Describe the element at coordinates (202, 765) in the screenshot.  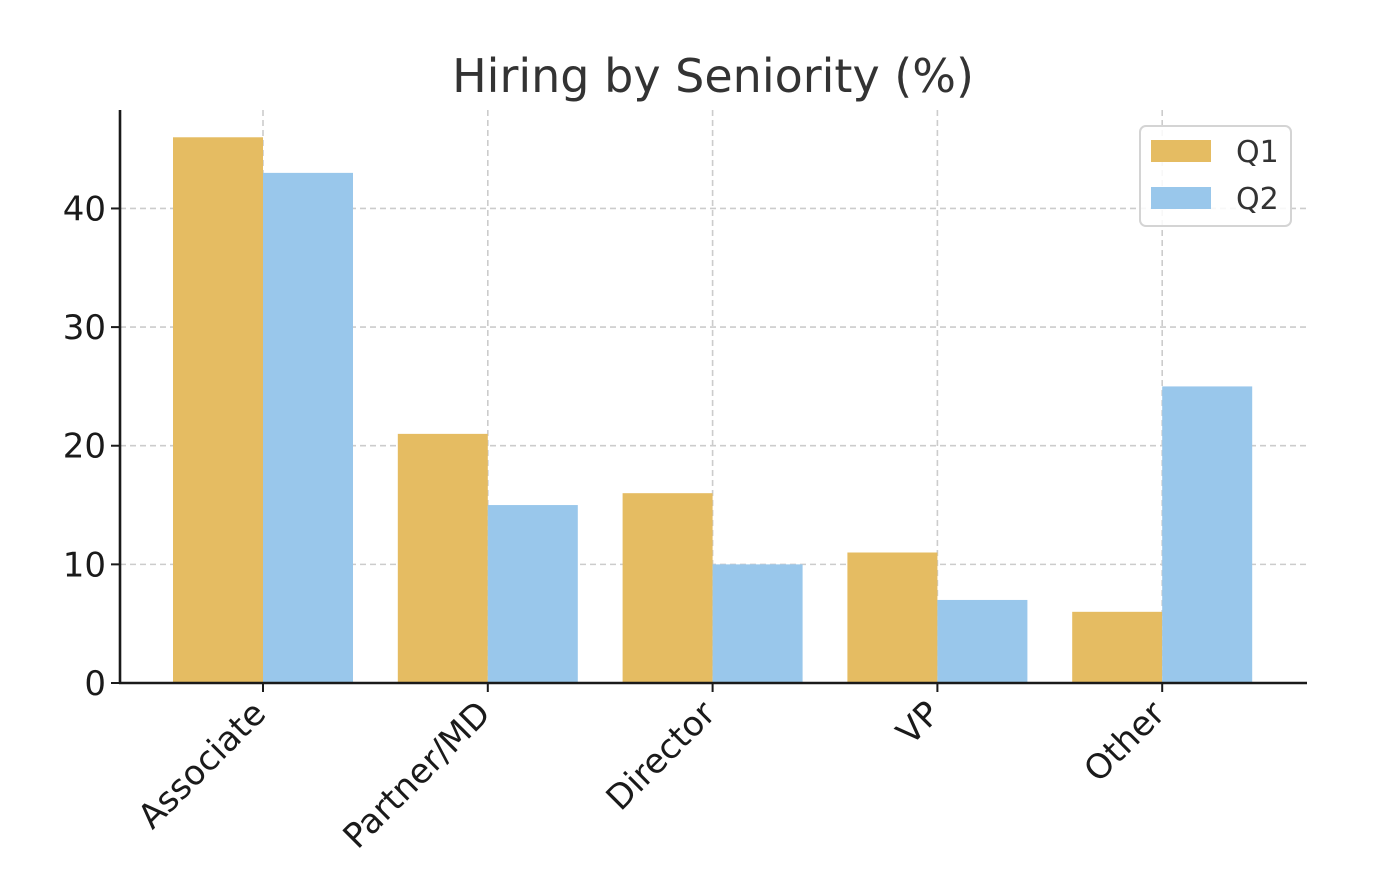
I see `x-tick-label: Associate` at that location.